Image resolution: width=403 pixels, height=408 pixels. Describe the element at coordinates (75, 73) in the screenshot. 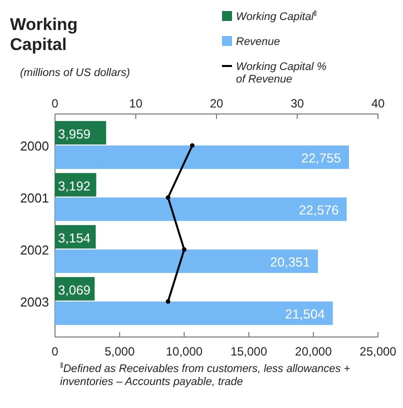

I see `chart-subtitle: (millions of US dollars)` at that location.